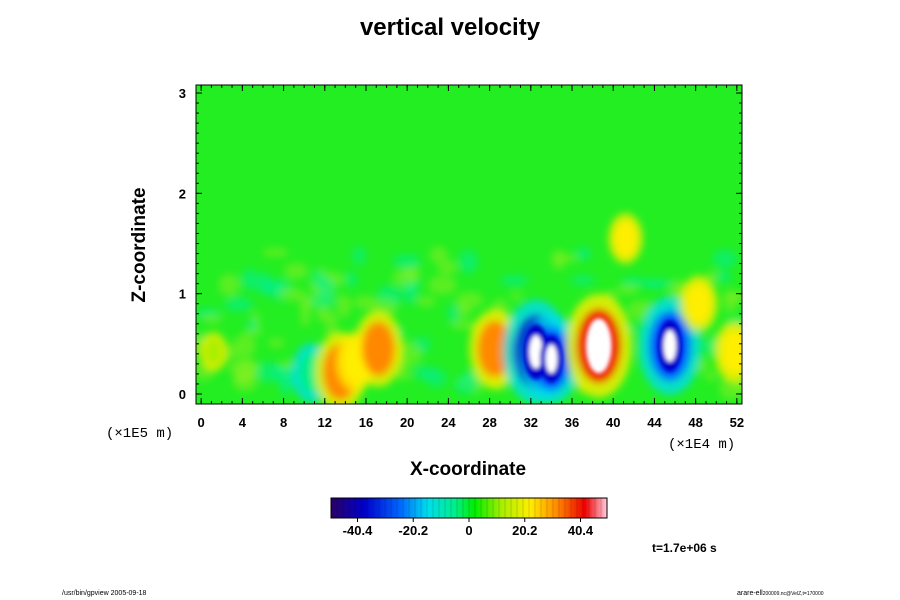 This screenshot has width=900, height=600. Describe the element at coordinates (469, 508) in the screenshot. I see `colorbar-divisions` at that location.